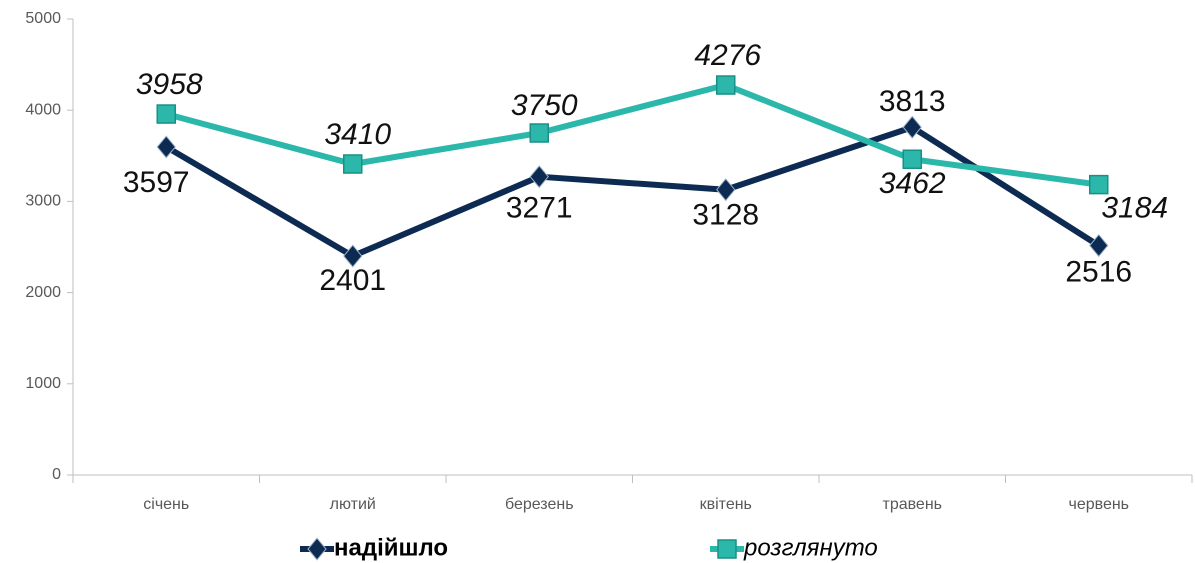 The width and height of the screenshot is (1195, 563). Describe the element at coordinates (1098, 271) in the screenshot. I see `data-label: 2516` at that location.